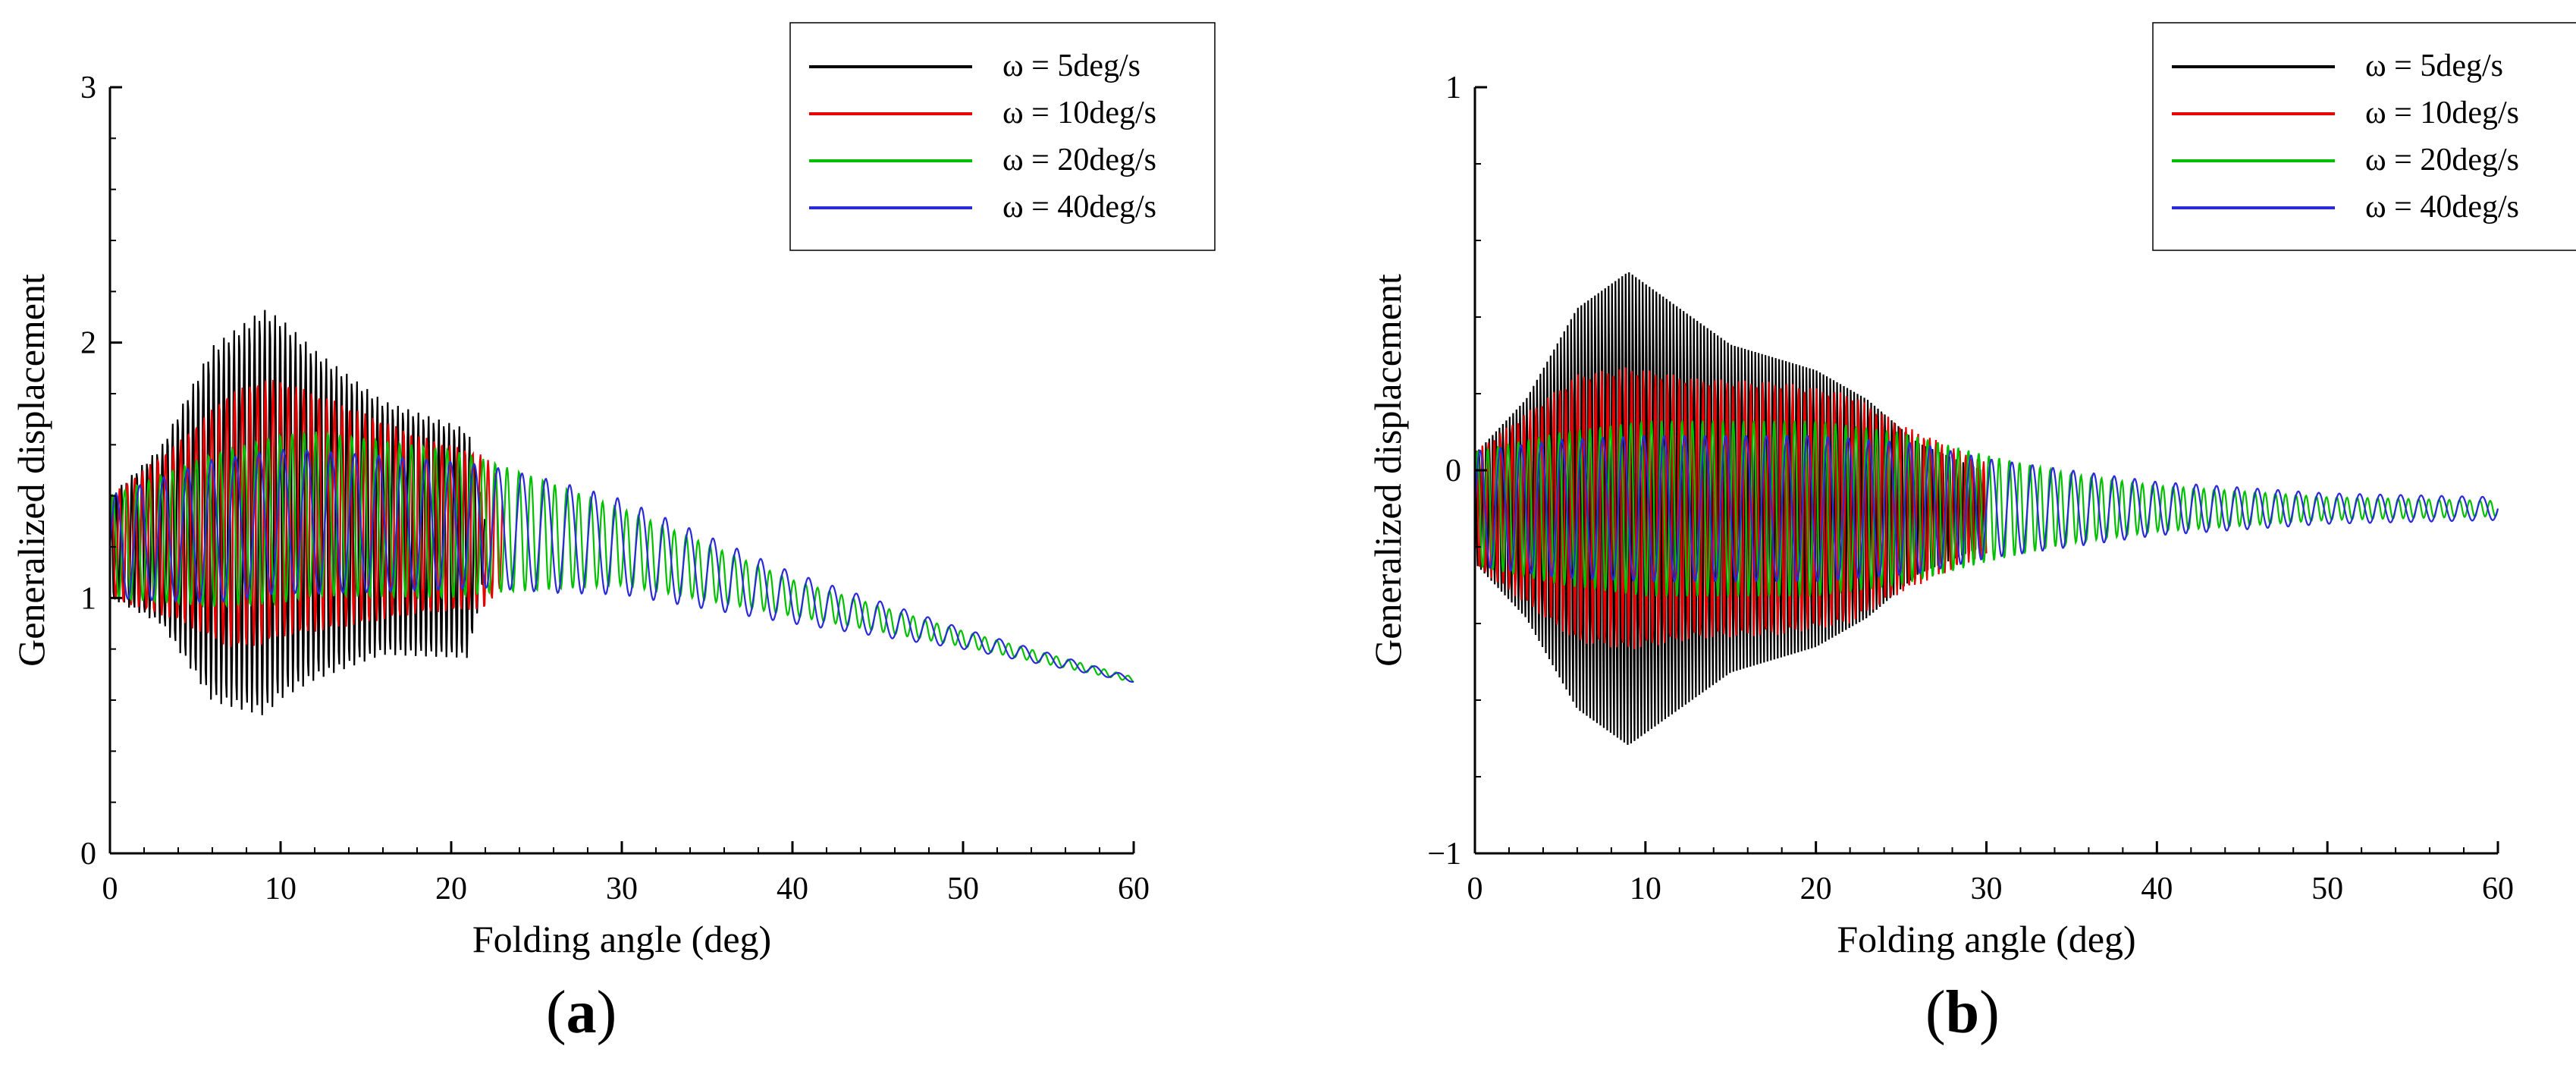 The width and height of the screenshot is (2576, 1068). I want to click on y-tick-label: 2, so click(88, 343).